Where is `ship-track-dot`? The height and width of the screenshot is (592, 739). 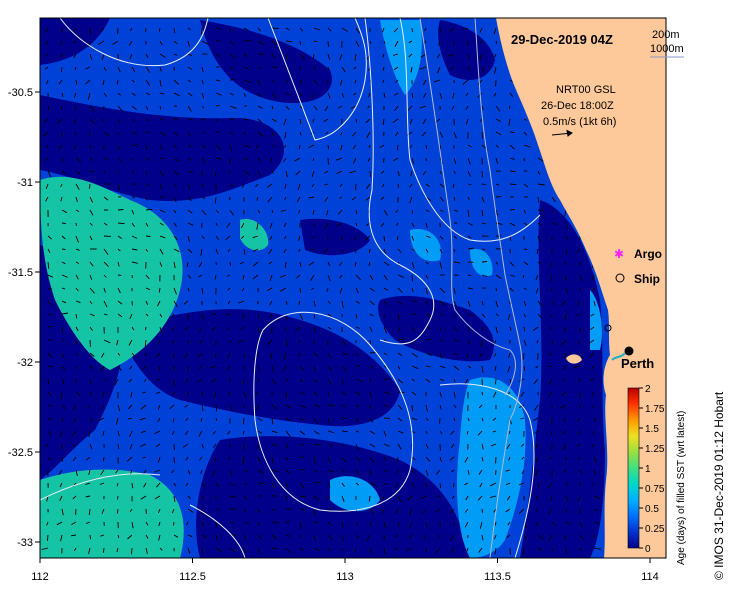 ship-track-dot is located at coordinates (608, 328).